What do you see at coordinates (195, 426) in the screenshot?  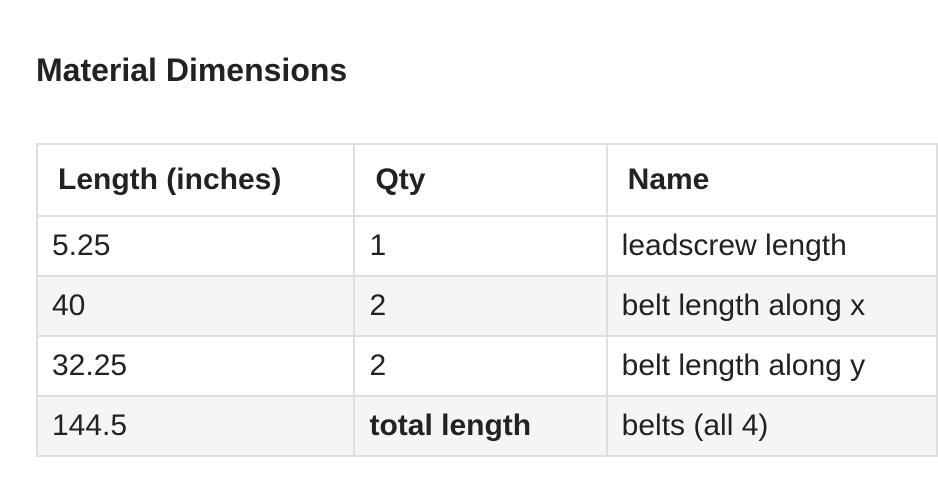 I see `cell-length: 144.5` at bounding box center [195, 426].